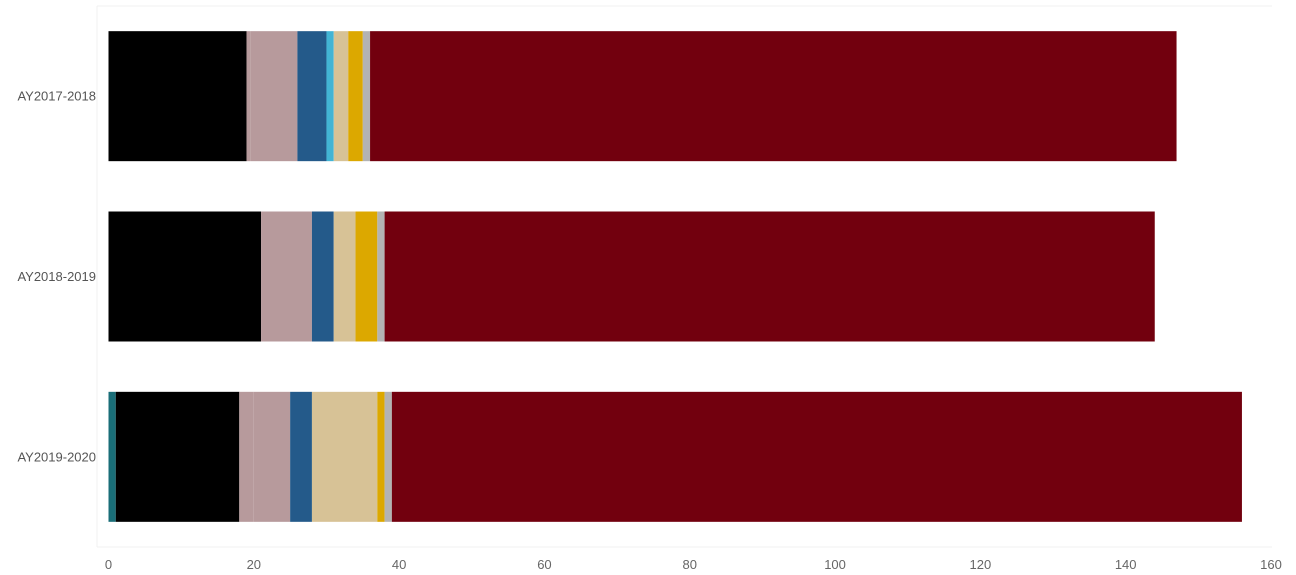  What do you see at coordinates (56, 456) in the screenshot?
I see `category-label: AY2019-2020` at bounding box center [56, 456].